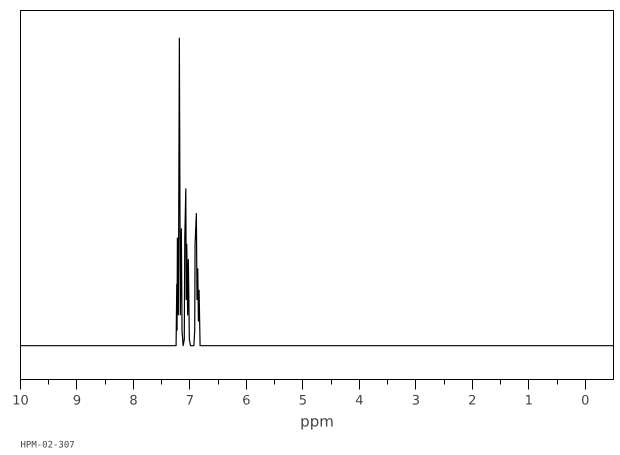 This screenshot has height=455, width=620. What do you see at coordinates (528, 401) in the screenshot?
I see `x-tick-label: 1` at bounding box center [528, 401].